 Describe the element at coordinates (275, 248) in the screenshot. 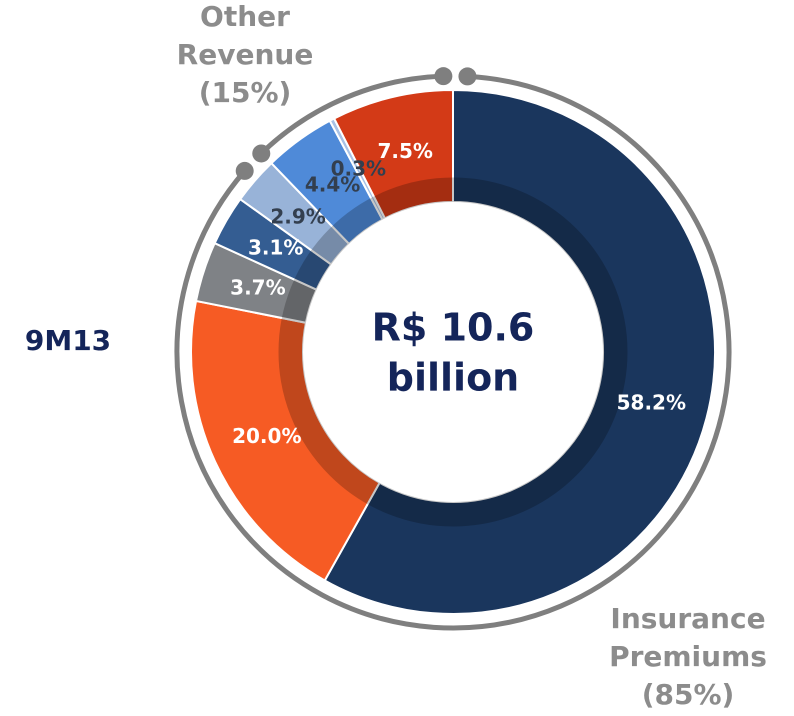

I see `data-label: 3.1%` at that location.